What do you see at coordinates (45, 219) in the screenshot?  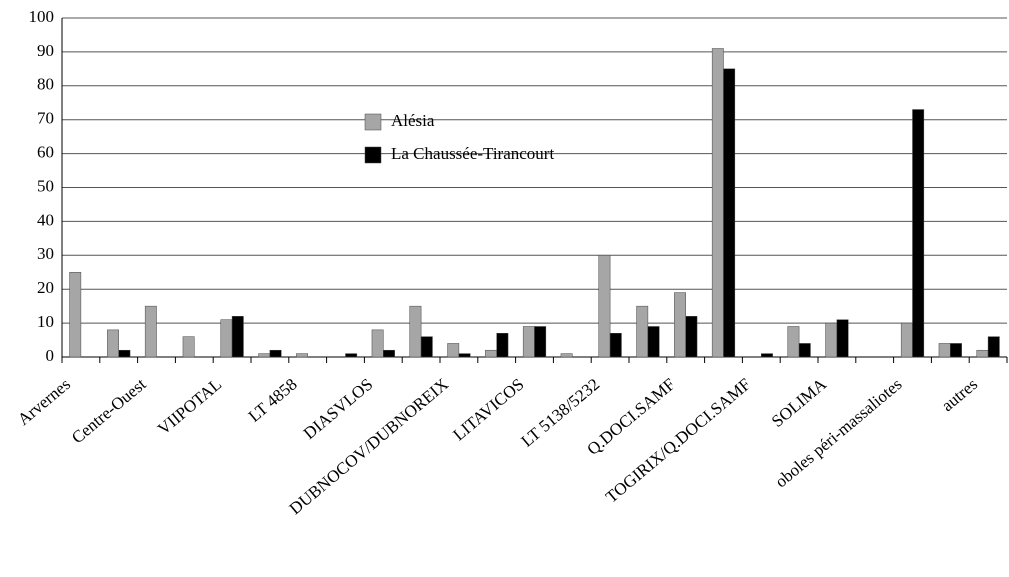 I see `y-tick-label: 40` at bounding box center [45, 219].